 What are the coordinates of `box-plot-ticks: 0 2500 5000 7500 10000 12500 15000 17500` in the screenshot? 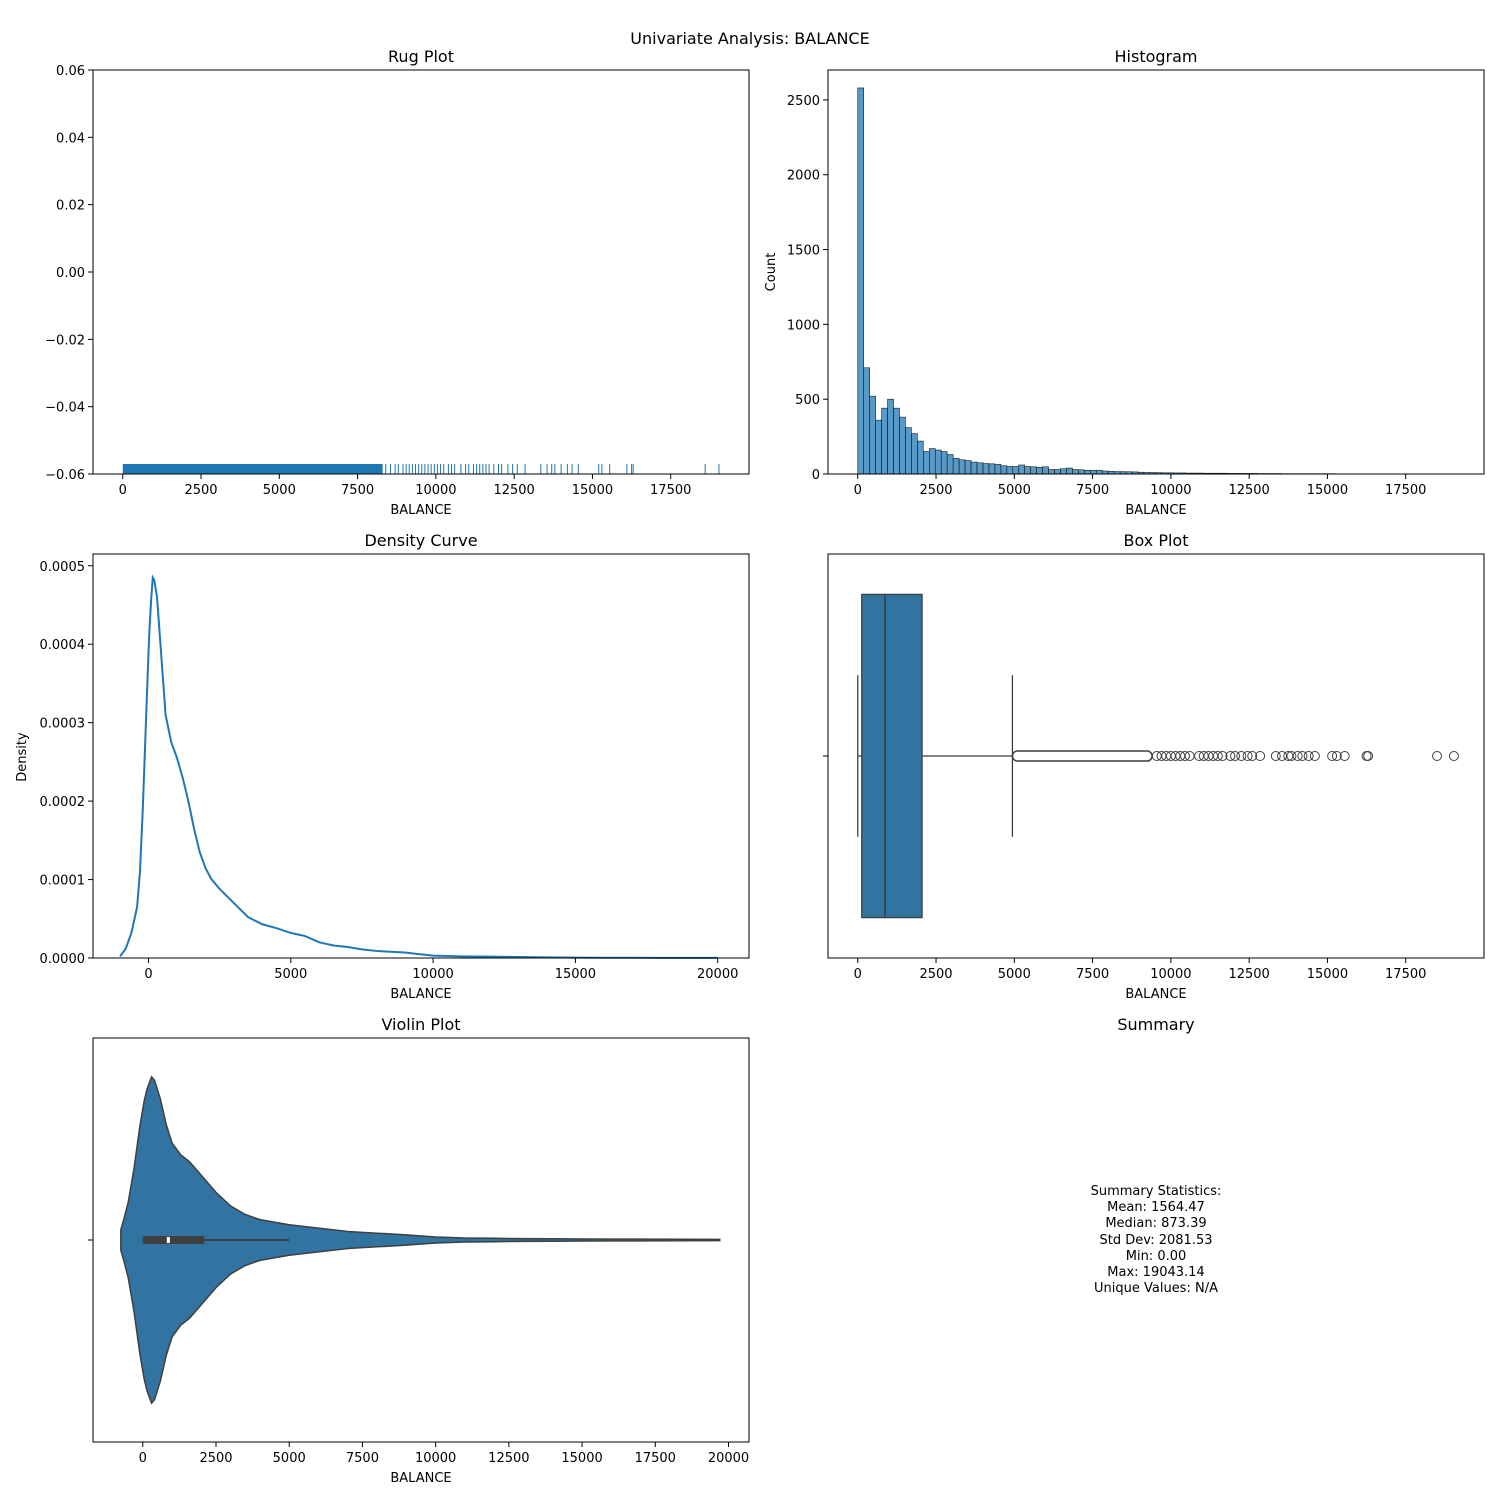 It's located at (1124, 868).